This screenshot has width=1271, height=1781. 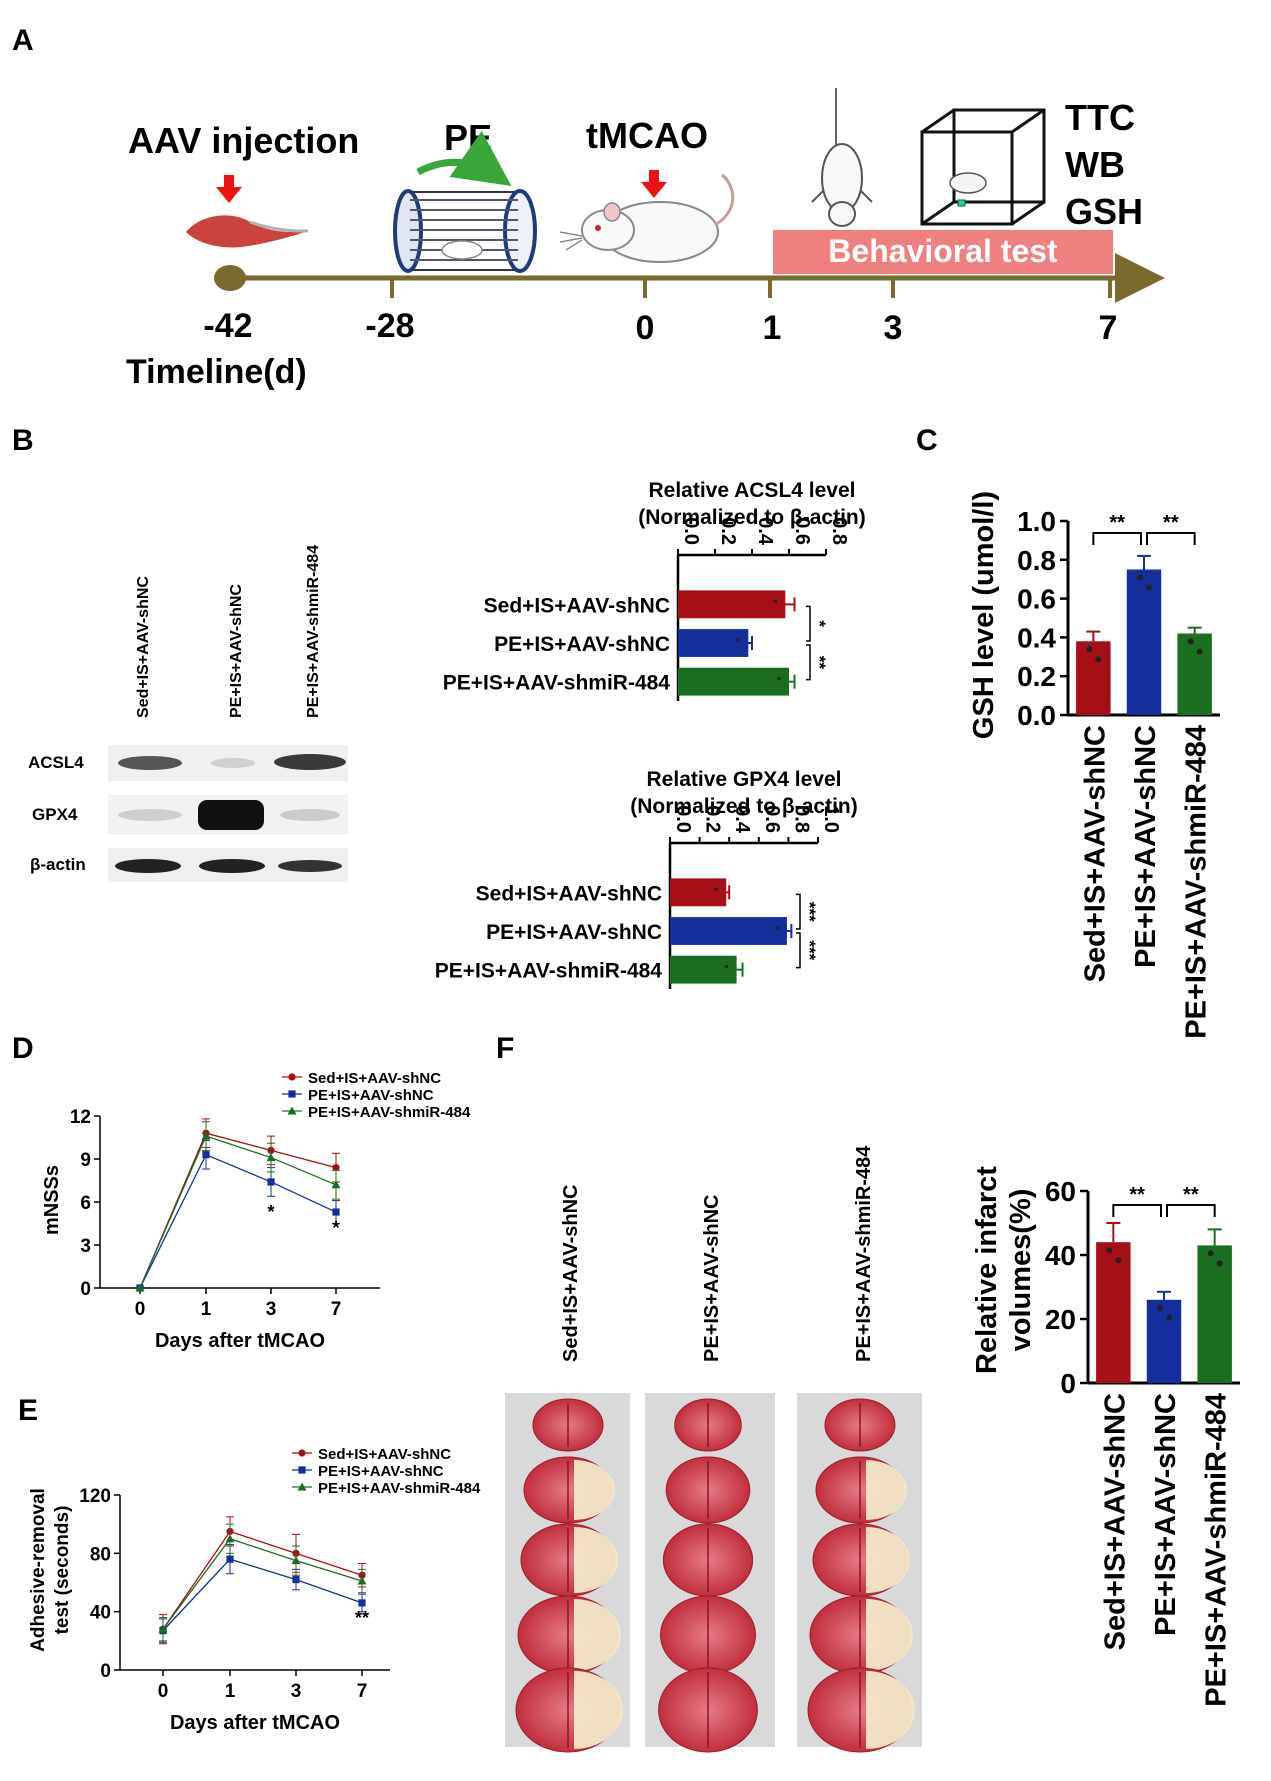 What do you see at coordinates (647, 135) in the screenshot?
I see `tmcao-label: tMCAO` at bounding box center [647, 135].